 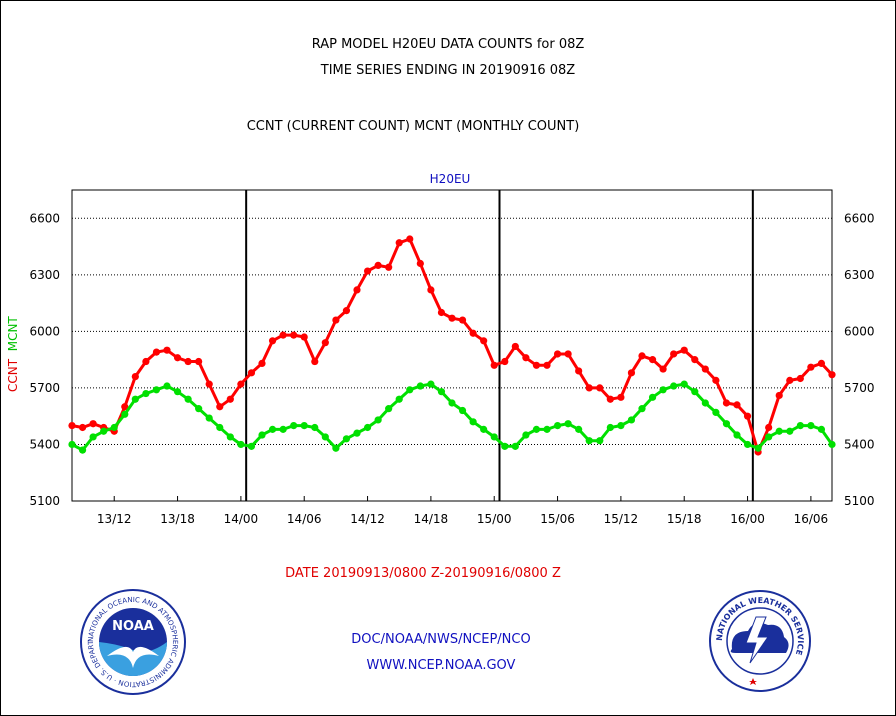 I want to click on x-tick-label: 15/00, so click(x=494, y=519).